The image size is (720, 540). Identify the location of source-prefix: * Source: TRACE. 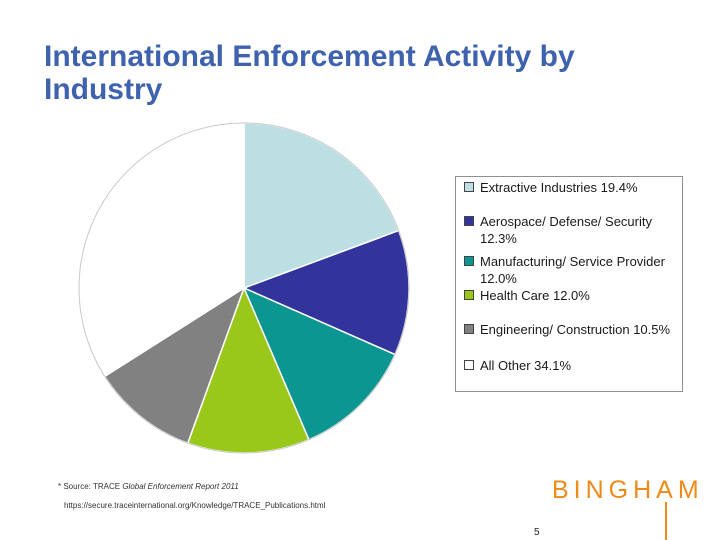
(90, 486).